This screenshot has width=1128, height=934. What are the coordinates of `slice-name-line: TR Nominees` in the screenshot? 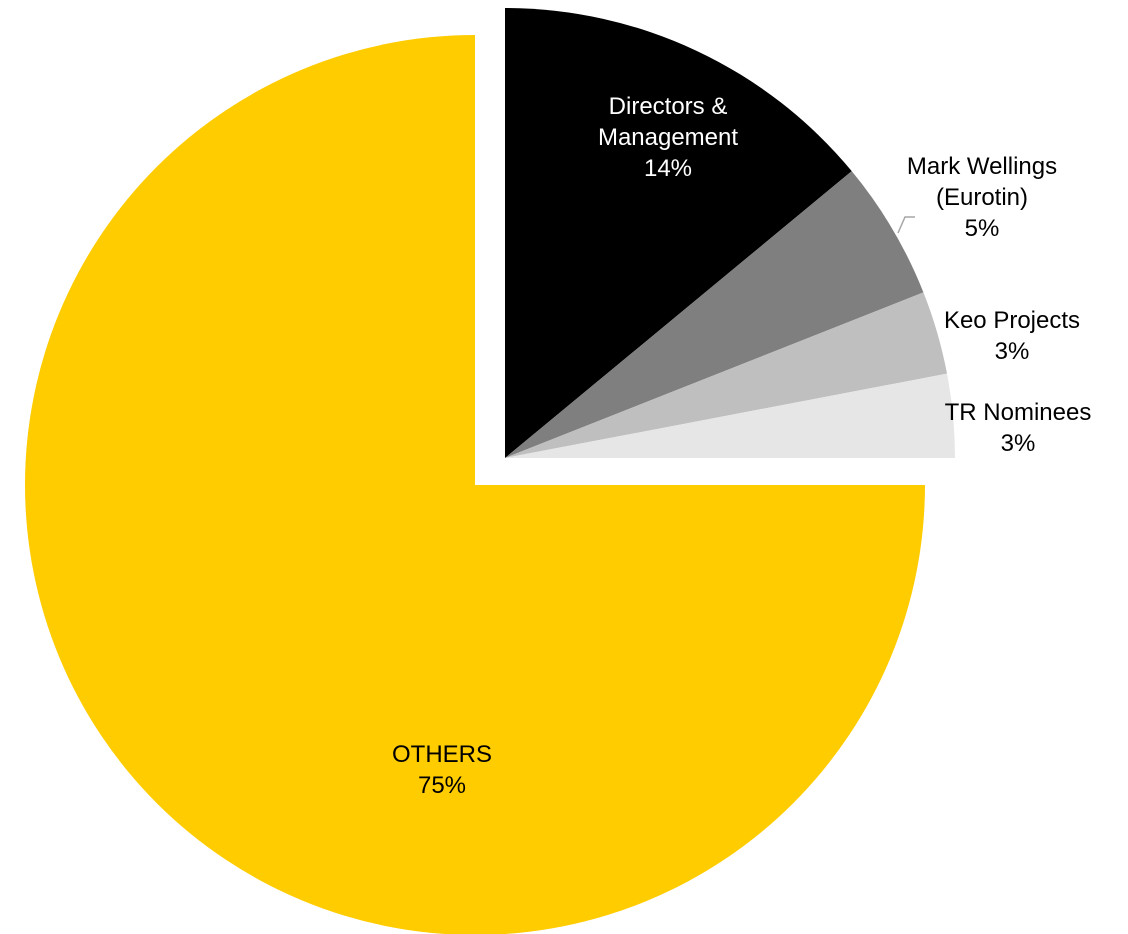 It's located at (1018, 412).